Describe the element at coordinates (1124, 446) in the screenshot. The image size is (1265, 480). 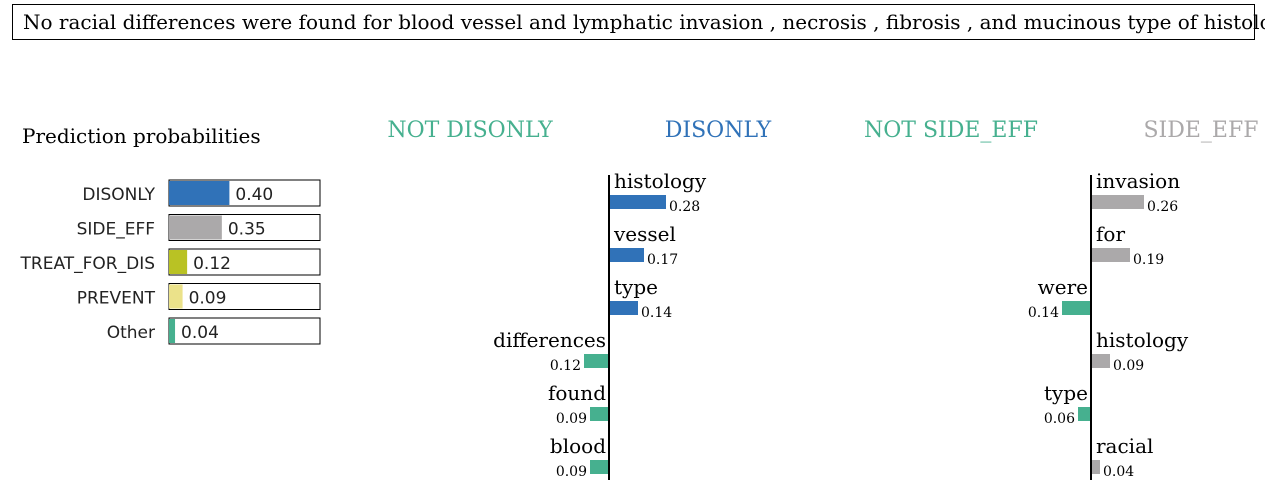
I see `side-eff-word-racial: racial` at that location.